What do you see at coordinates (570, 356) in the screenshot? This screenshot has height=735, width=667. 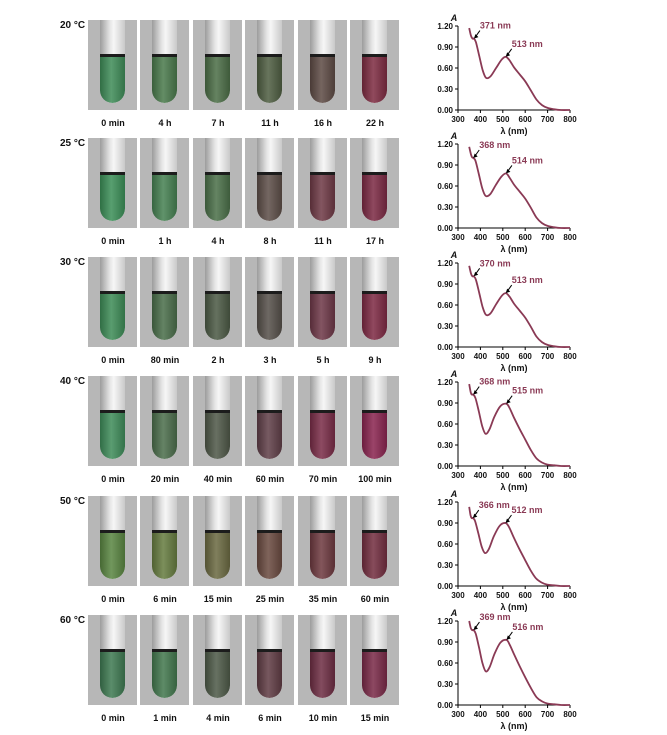 I see `x-tick-label: 800` at bounding box center [570, 356].